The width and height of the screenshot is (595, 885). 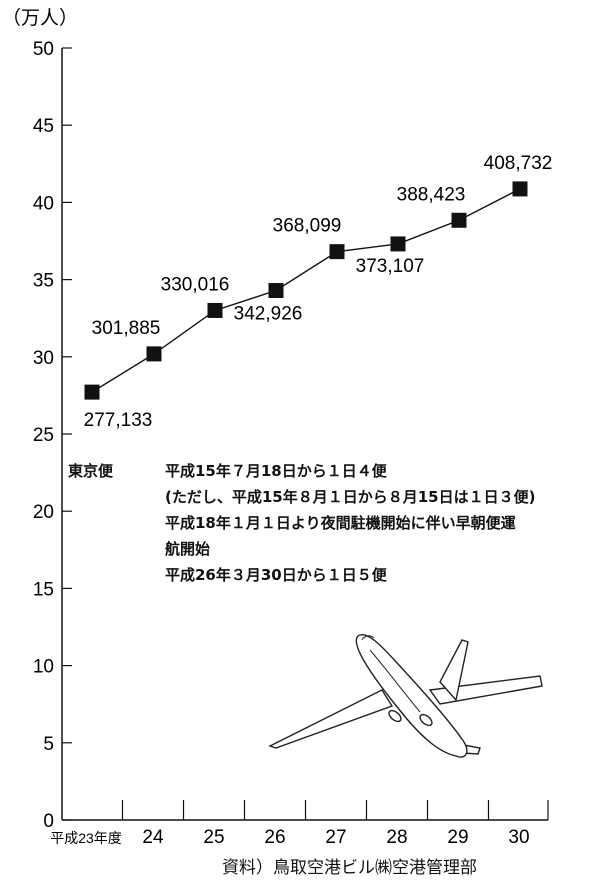 I want to click on x-tick-label: 30, so click(x=518, y=837).